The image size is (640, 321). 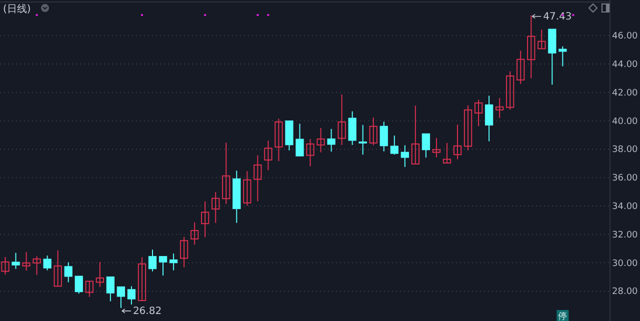 What do you see at coordinates (625, 37) in the screenshot?
I see `y-tick-label: 46.00` at bounding box center [625, 37].